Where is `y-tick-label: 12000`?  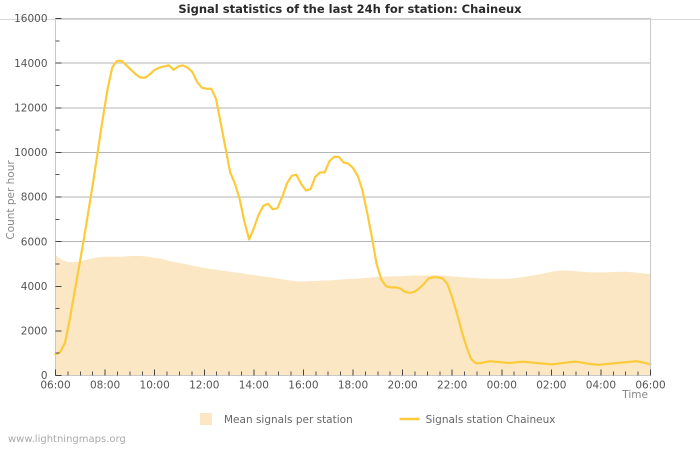
y-tick-label: 12000 is located at coordinates (30, 108).